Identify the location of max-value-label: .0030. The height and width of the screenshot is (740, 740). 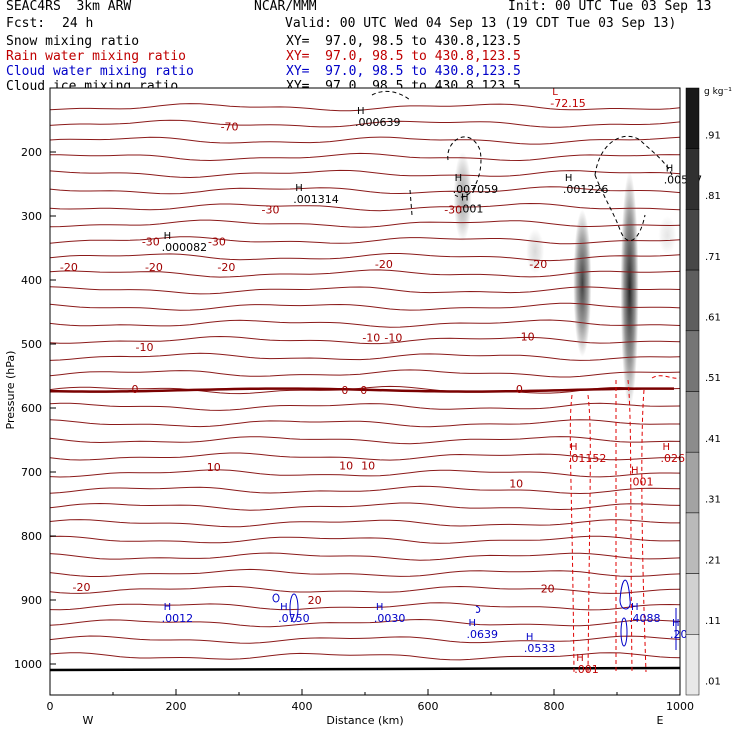
(390, 618).